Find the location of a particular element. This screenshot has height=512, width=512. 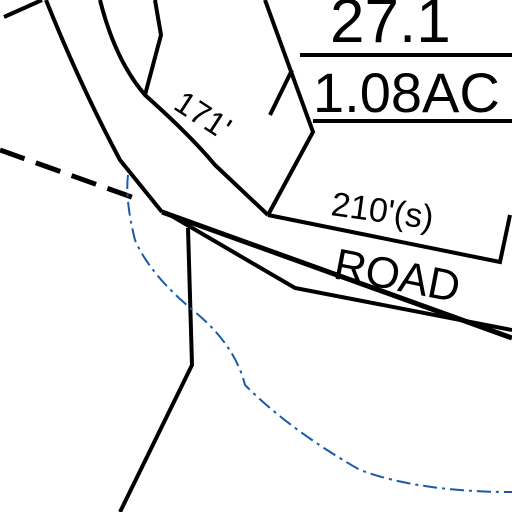

parcel-number: 27.1 is located at coordinates (390, 28).